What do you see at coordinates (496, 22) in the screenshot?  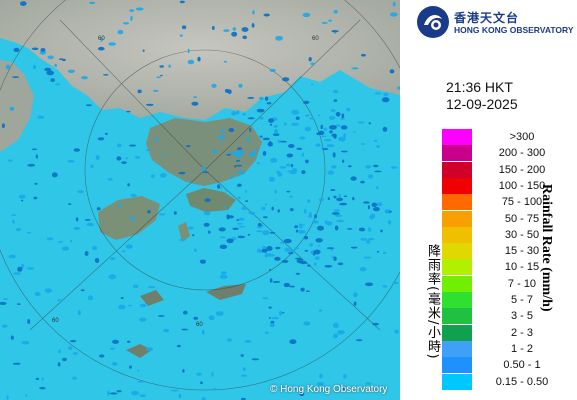 I see `hko-logo: 香港天文台 HONG KONG OBSERVATORY` at bounding box center [496, 22].